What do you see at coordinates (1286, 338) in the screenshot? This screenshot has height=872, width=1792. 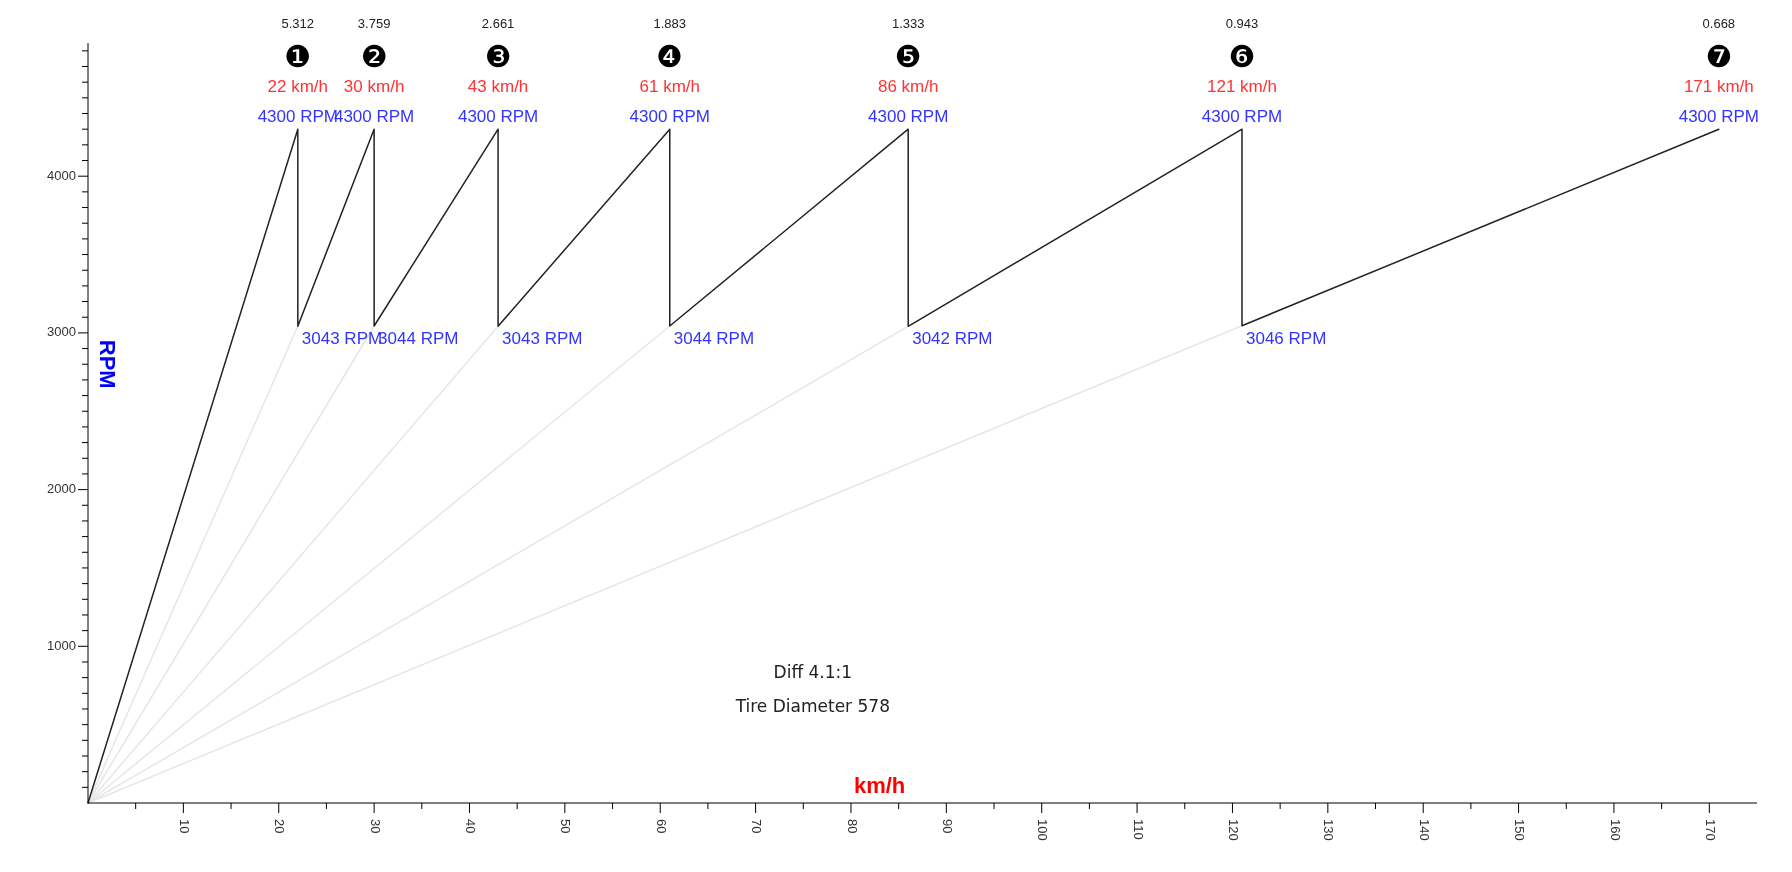 I see `annotation: 3046 RPM` at bounding box center [1286, 338].